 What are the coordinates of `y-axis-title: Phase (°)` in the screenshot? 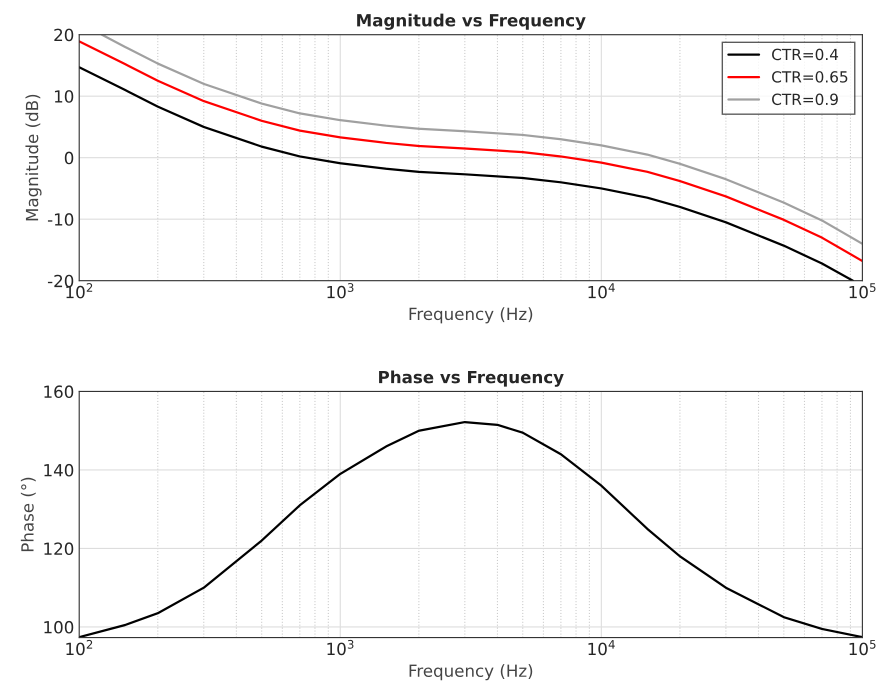 It's located at (28, 515).